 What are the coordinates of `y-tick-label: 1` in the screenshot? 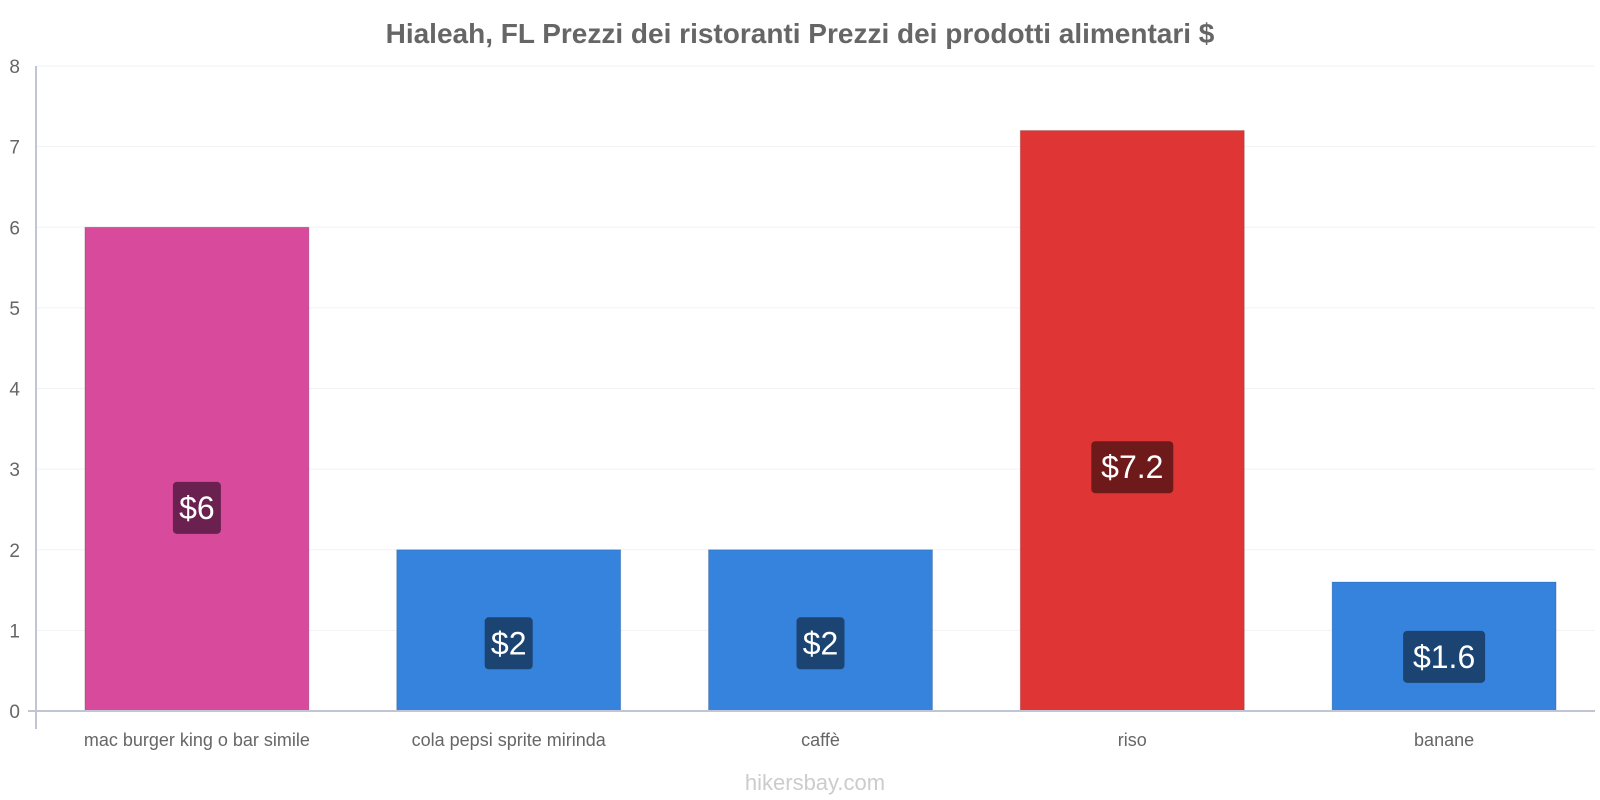 It's located at (14, 631).